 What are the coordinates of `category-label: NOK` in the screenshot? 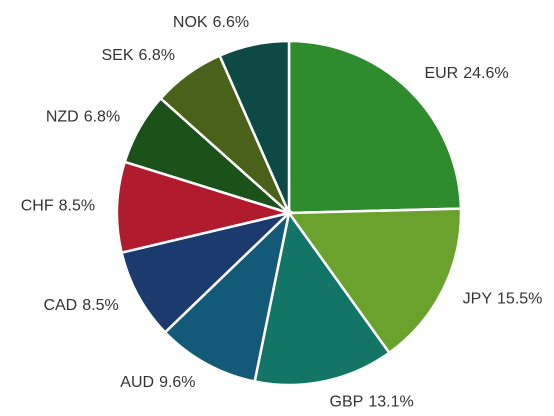 It's located at (190, 22).